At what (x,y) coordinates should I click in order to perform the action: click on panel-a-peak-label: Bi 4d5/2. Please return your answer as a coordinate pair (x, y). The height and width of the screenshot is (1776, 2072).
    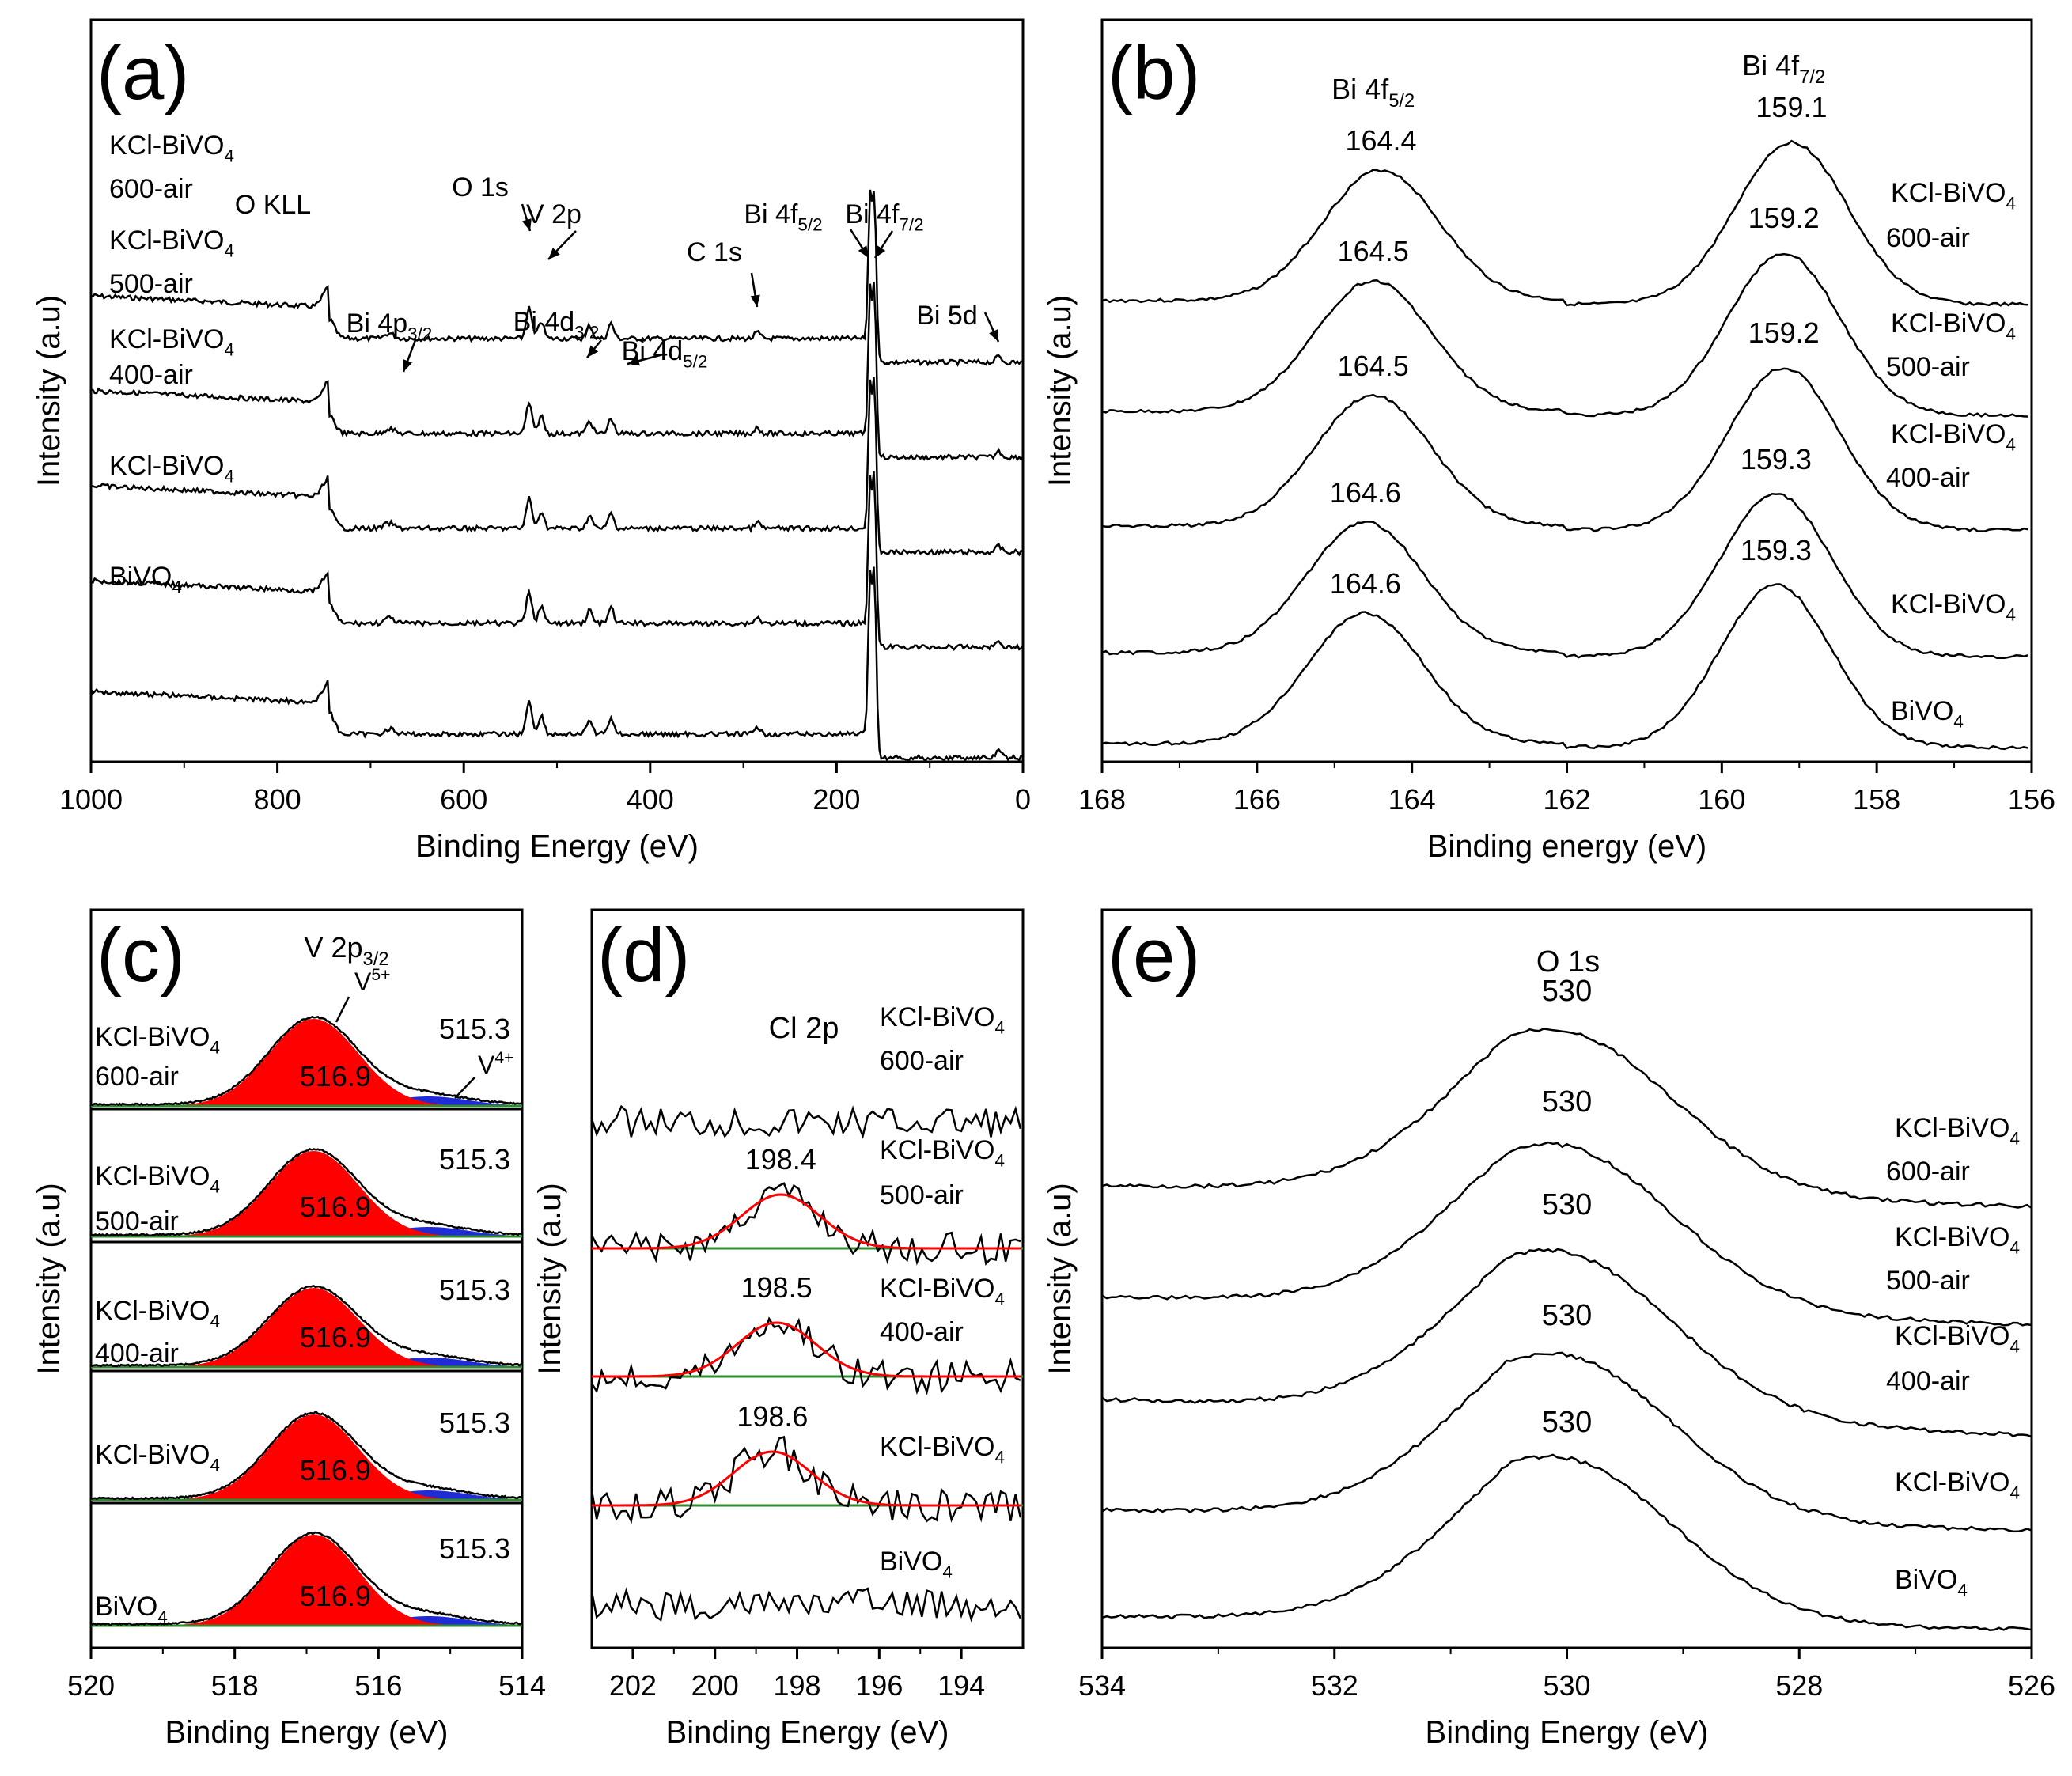
    Looking at the image, I should click on (665, 354).